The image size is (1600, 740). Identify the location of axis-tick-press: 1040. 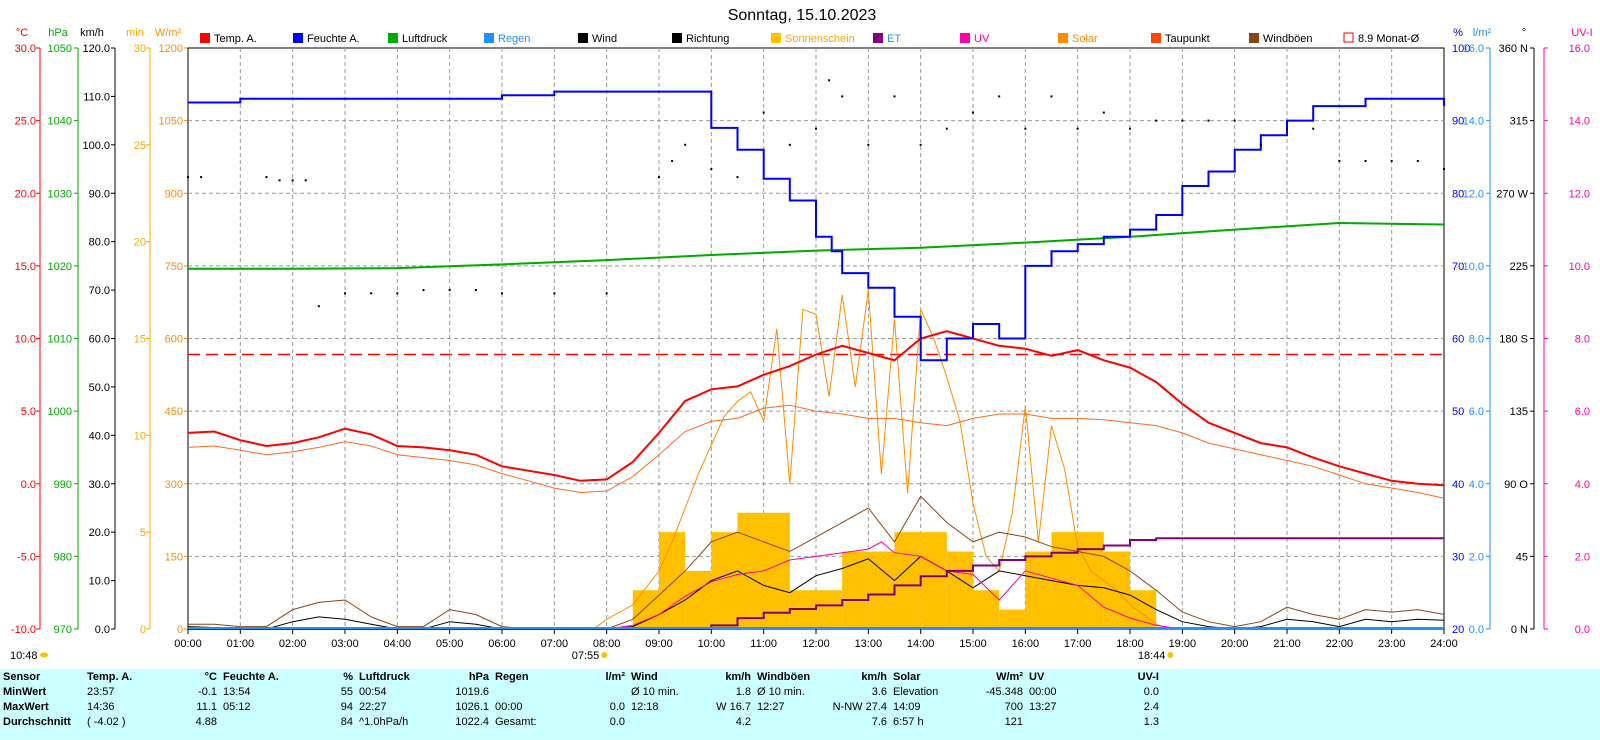
(60, 122).